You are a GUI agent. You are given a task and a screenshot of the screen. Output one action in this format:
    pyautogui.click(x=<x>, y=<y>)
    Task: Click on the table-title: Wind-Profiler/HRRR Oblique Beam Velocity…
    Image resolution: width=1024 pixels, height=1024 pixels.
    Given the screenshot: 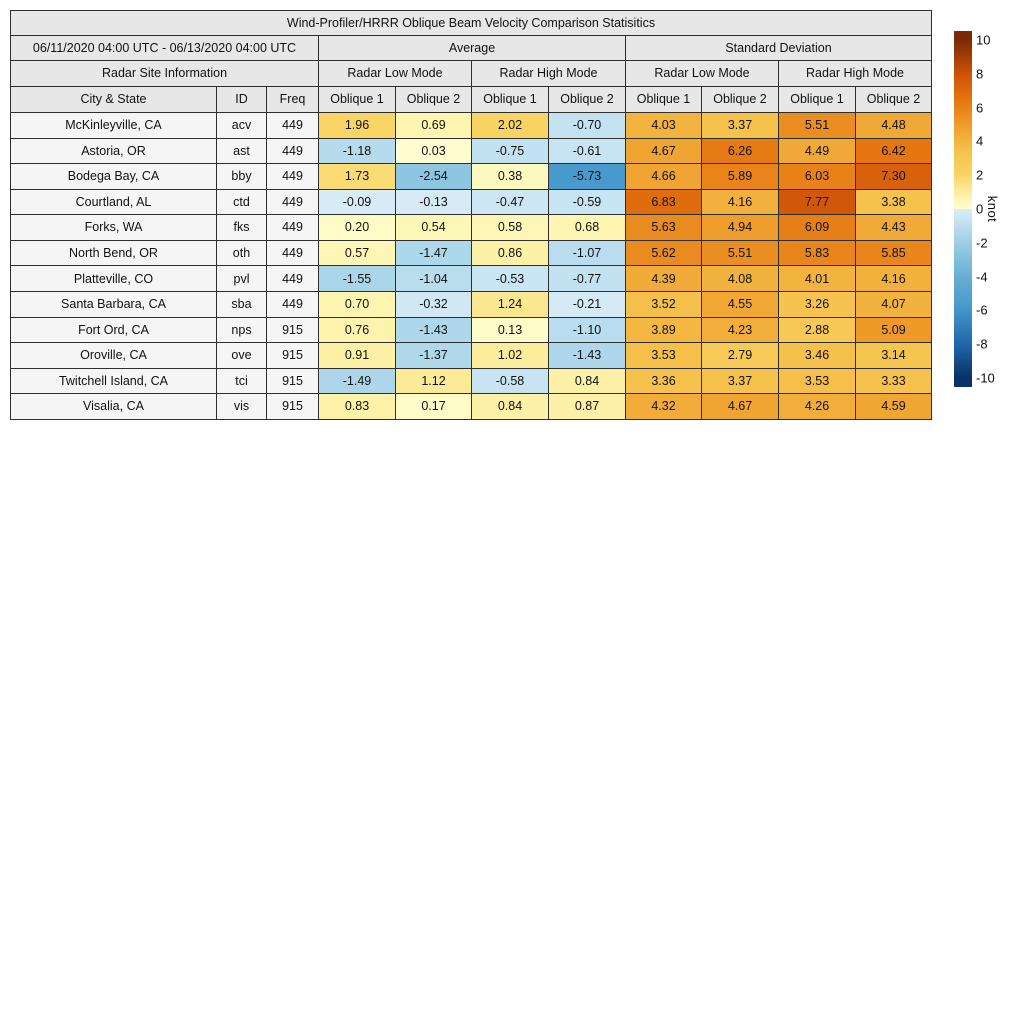 What is the action you would take?
    pyautogui.click(x=471, y=23)
    